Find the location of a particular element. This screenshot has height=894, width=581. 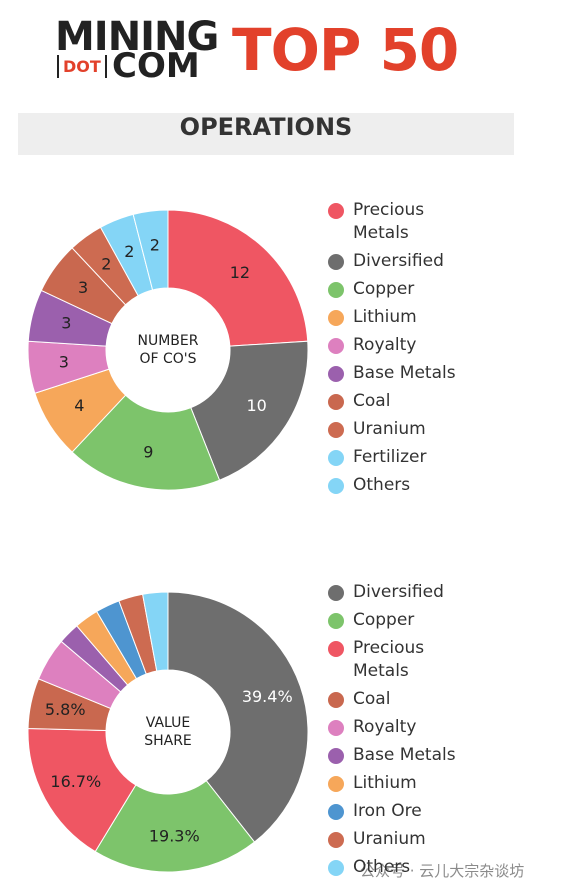

legend-label: Iron Ore is located at coordinates (387, 811).